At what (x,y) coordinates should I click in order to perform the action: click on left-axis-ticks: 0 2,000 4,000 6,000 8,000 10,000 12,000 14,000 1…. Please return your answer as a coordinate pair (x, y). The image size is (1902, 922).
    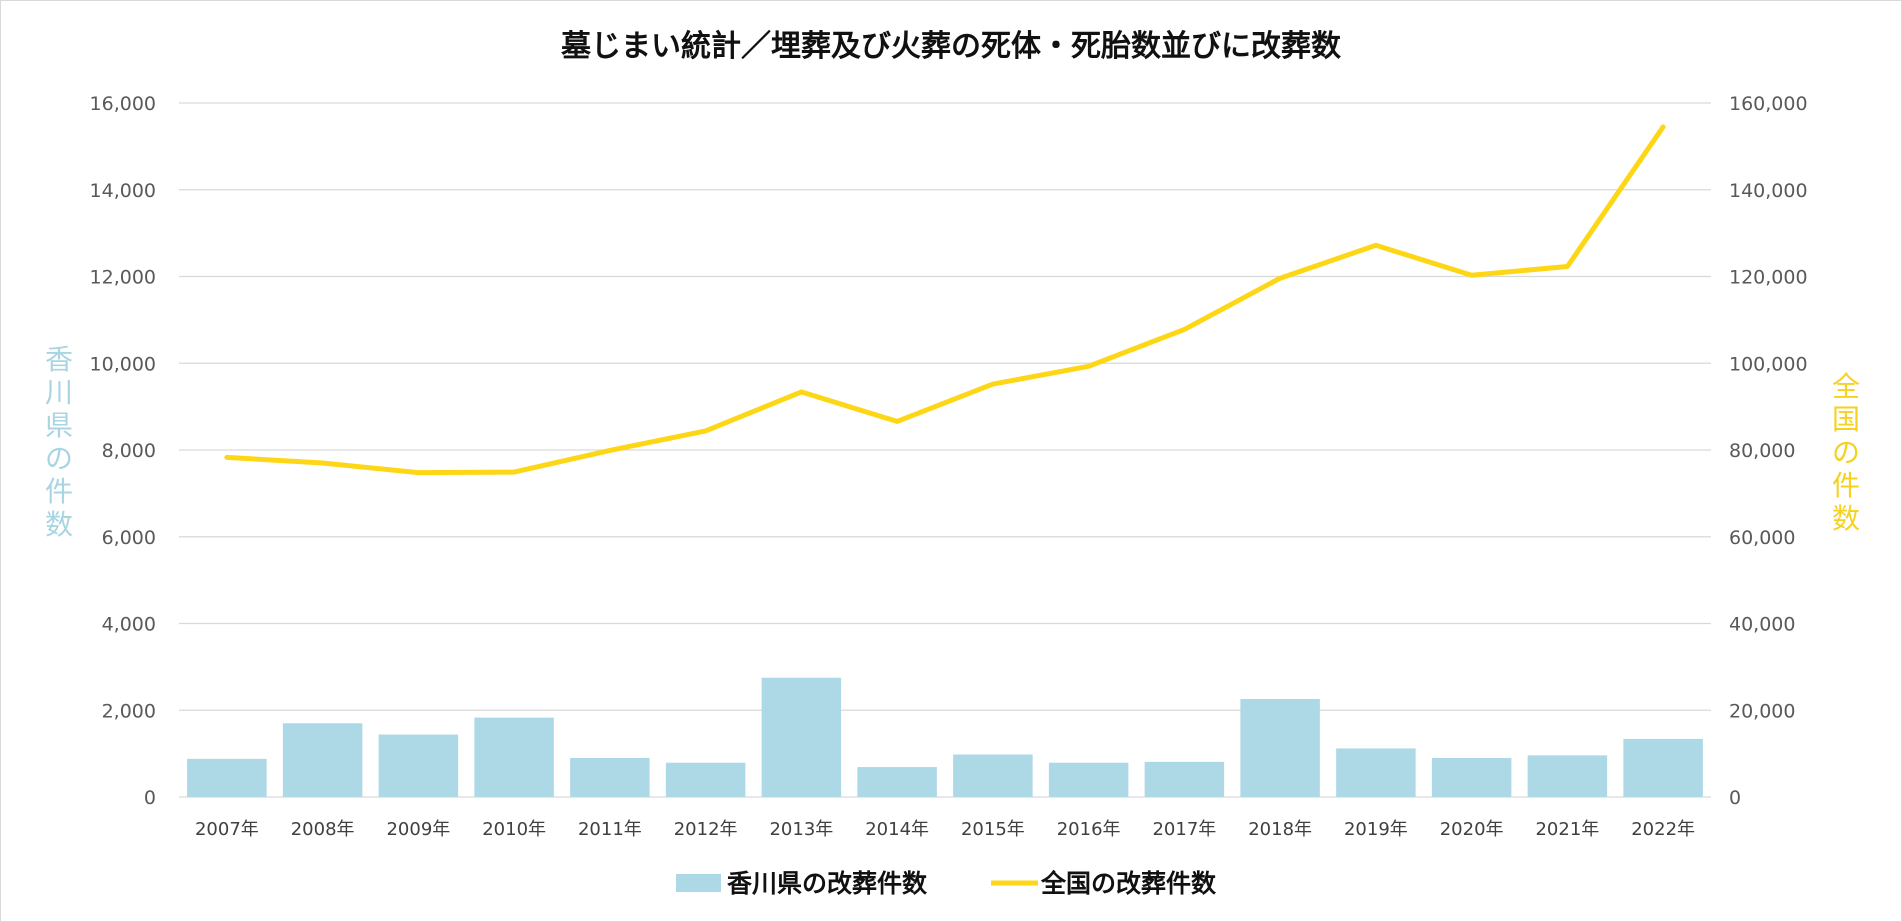
    Looking at the image, I should click on (123, 451).